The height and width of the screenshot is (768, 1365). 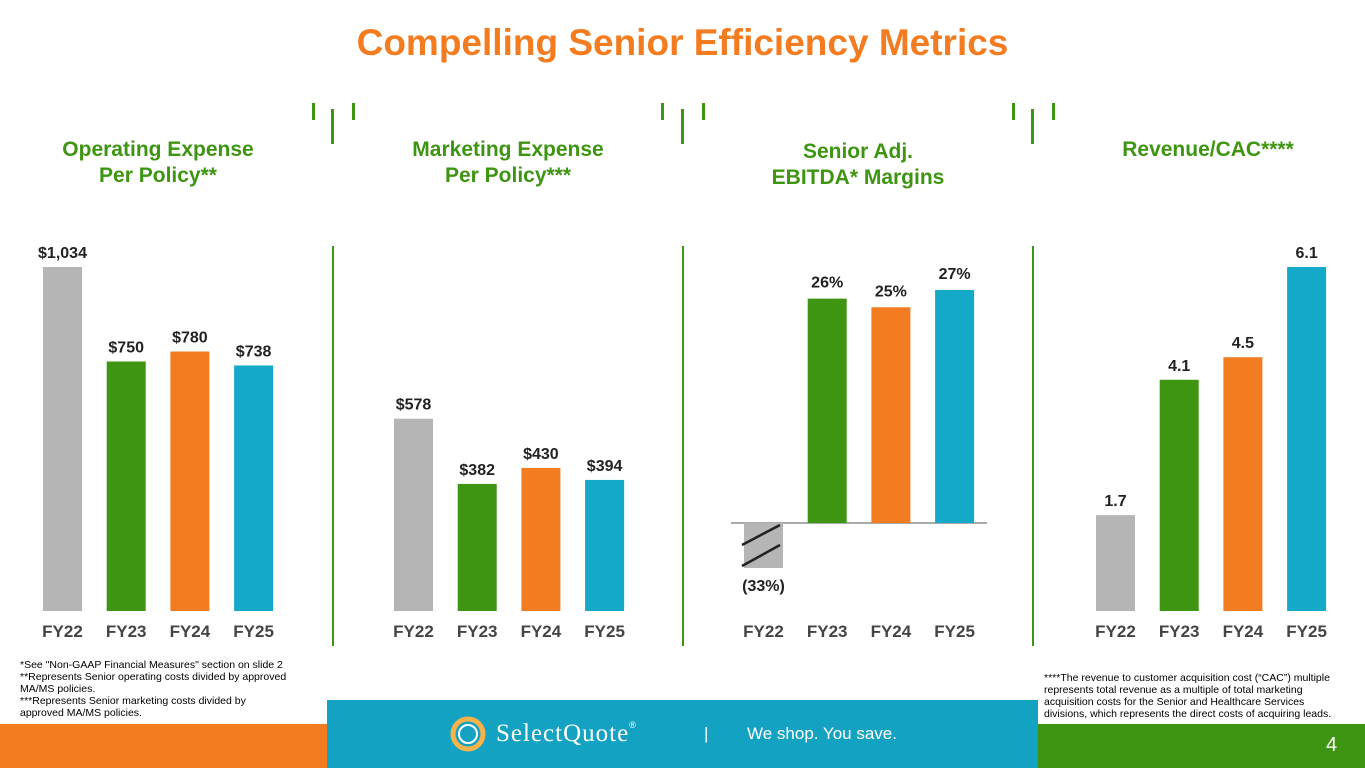 I want to click on panel-title-revenue-cac: Revenue/CAC****, so click(x=1208, y=150).